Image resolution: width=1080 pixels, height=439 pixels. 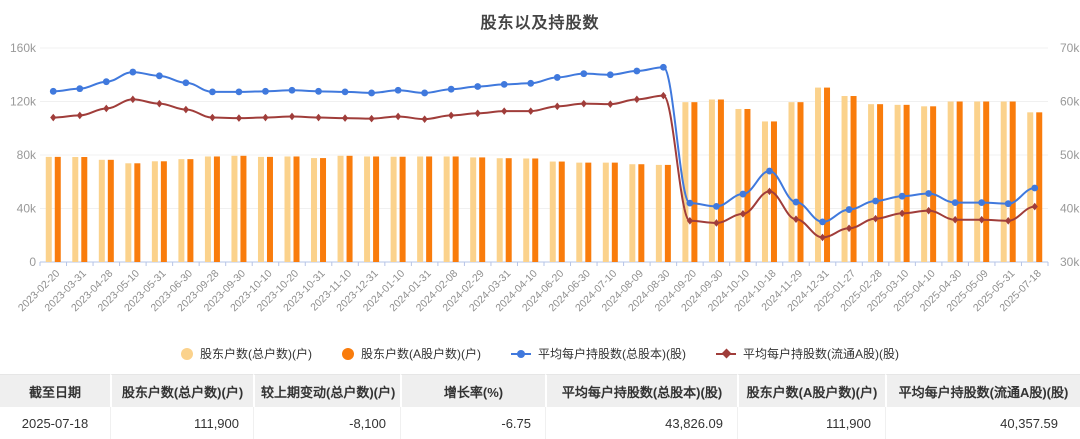 I want to click on legend-item-avg-holding-float: 平均每户持股数(流通A股)(股), so click(x=807, y=353).